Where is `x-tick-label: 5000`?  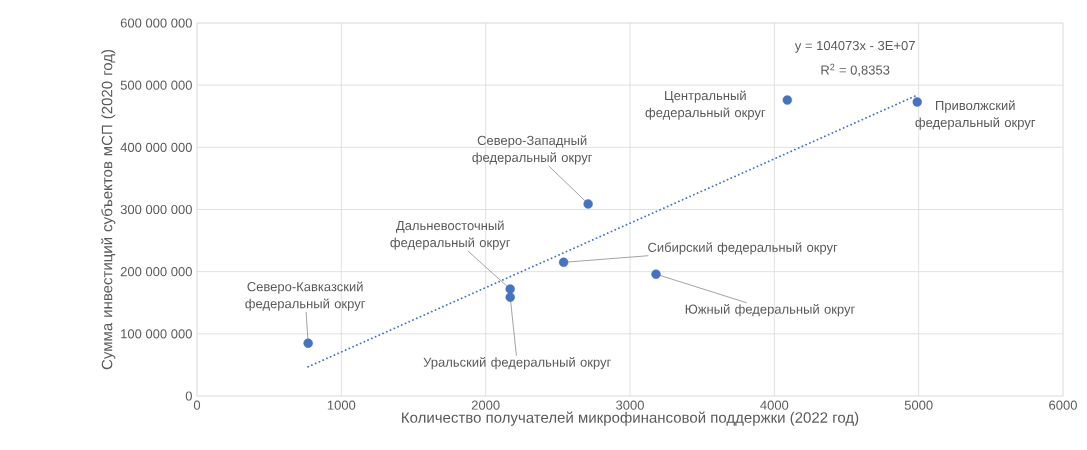
x-tick-label: 5000 is located at coordinates (918, 405).